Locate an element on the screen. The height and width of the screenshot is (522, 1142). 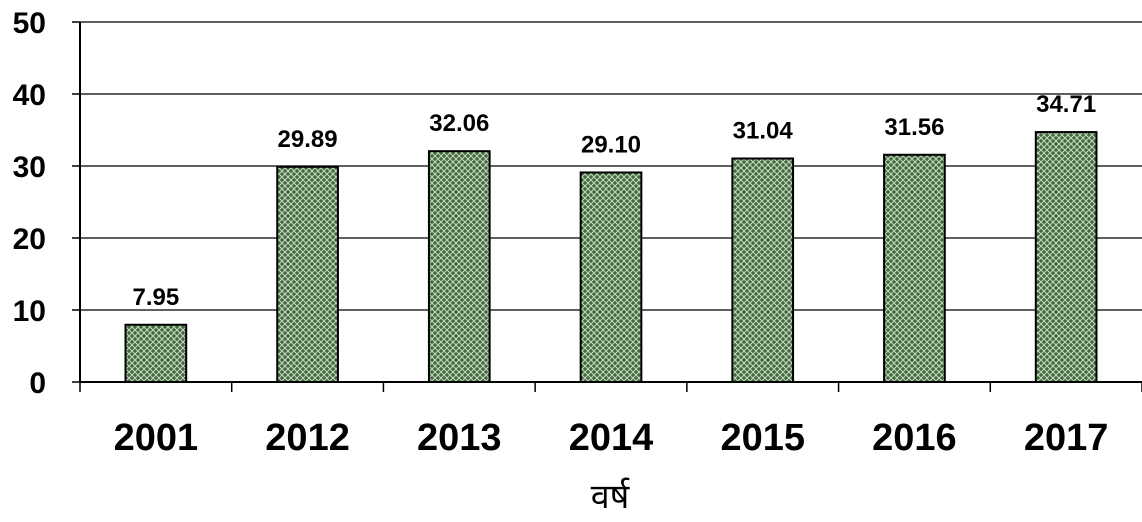
data-label-2017: 34.71 is located at coordinates (1066, 104).